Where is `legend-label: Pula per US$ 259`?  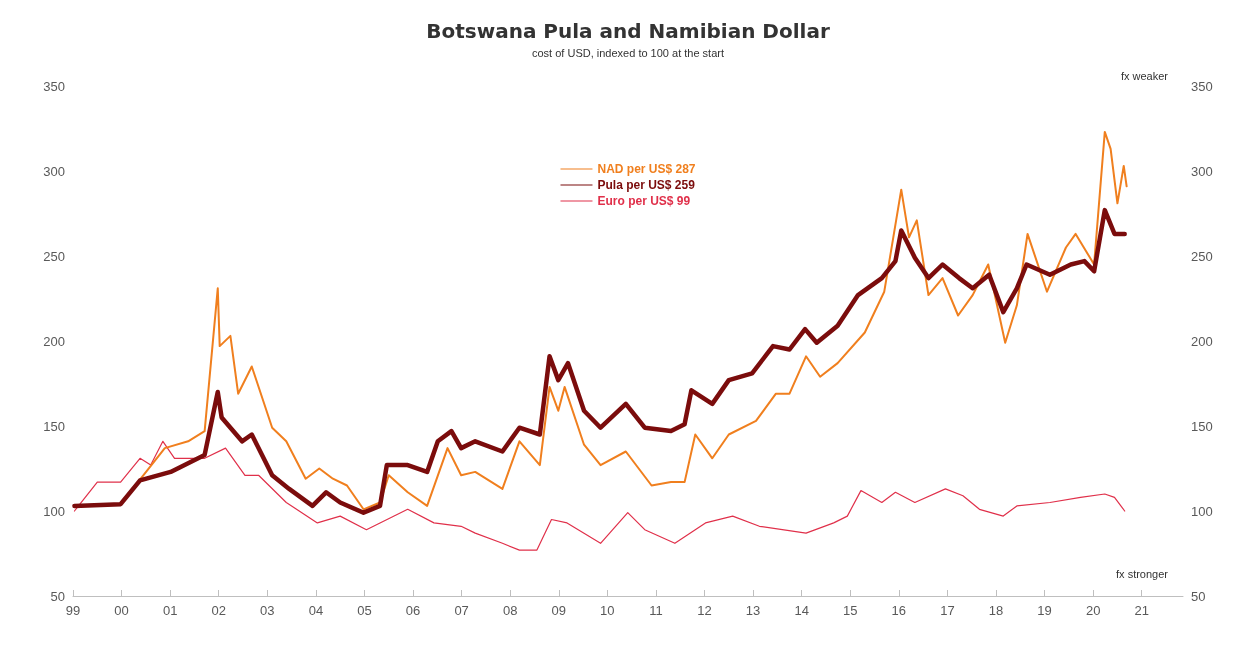 legend-label: Pula per US$ 259 is located at coordinates (646, 185).